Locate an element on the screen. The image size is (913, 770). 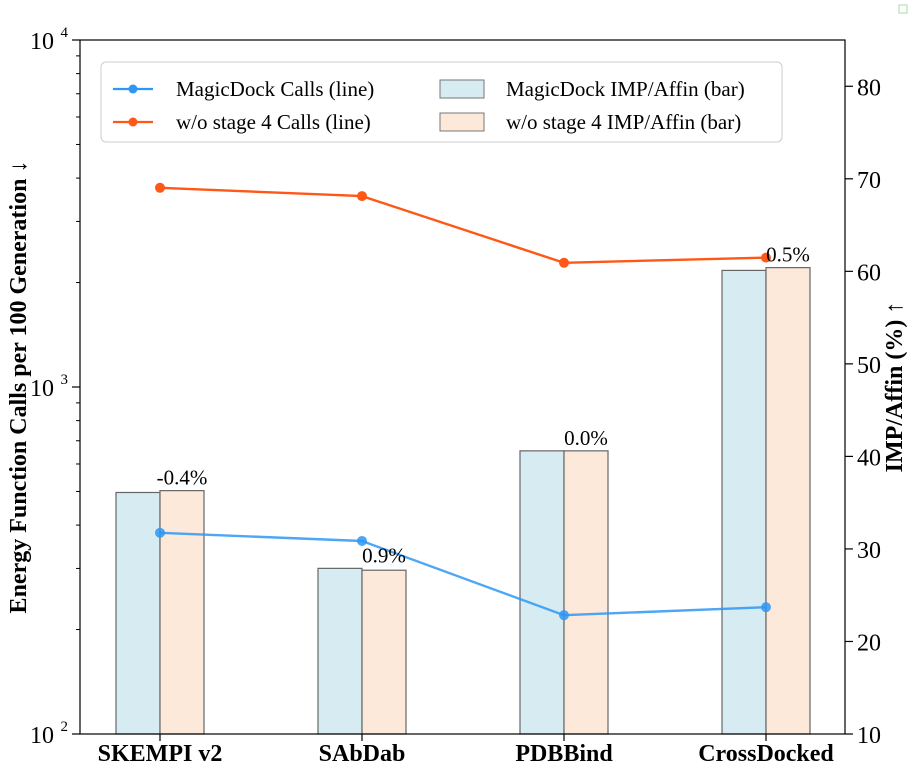
bar-diff-label-3: 0.5% is located at coordinates (788, 255).